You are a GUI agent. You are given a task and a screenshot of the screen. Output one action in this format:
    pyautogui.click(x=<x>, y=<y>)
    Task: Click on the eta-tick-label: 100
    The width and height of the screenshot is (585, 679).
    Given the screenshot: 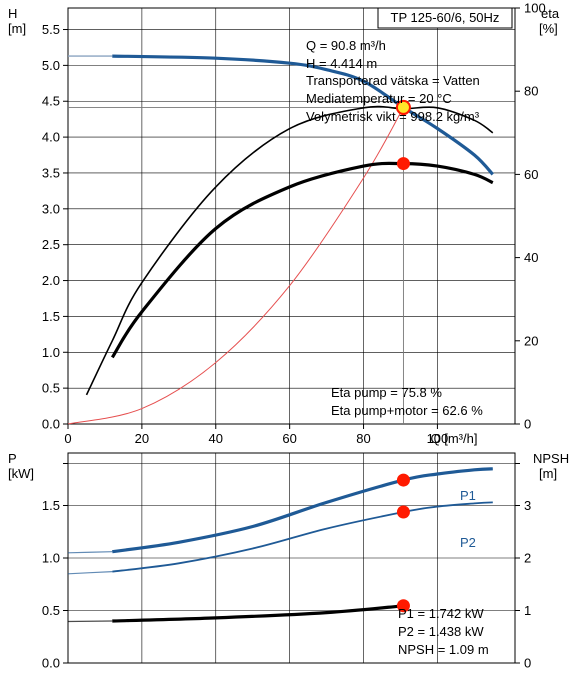 What is the action you would take?
    pyautogui.click(x=535, y=8)
    